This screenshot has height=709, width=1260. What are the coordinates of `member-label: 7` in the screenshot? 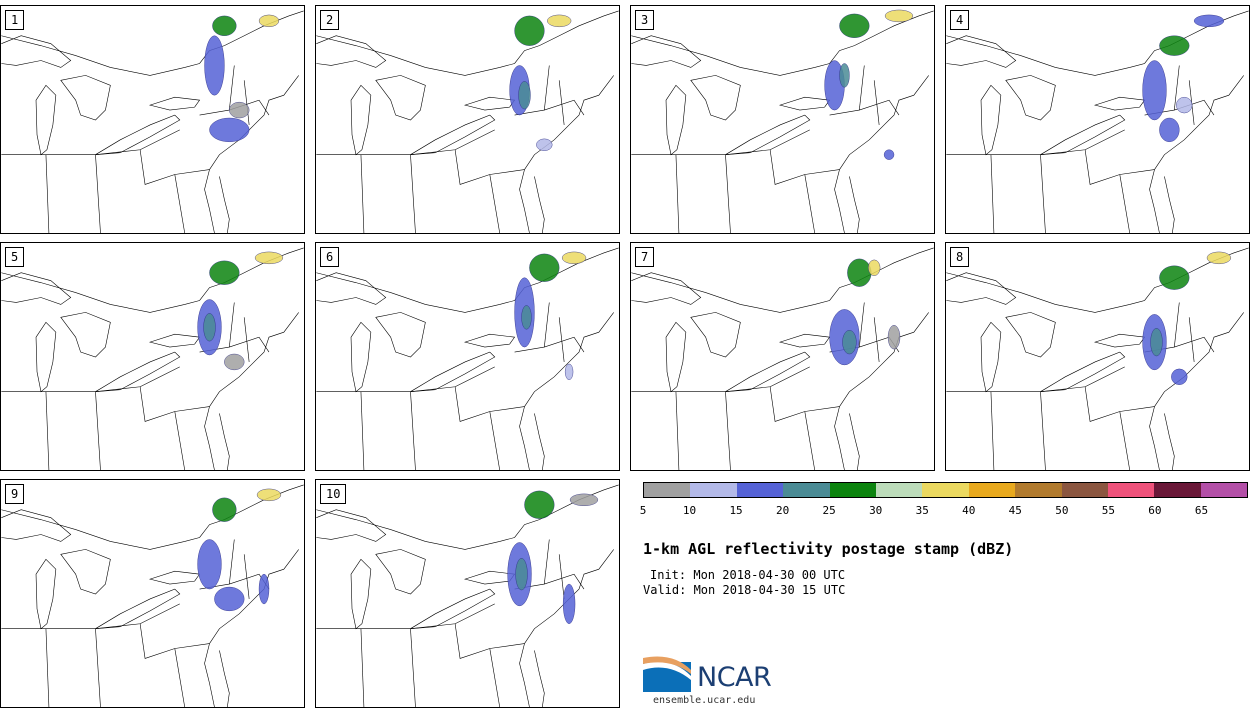 It's located at (645, 257).